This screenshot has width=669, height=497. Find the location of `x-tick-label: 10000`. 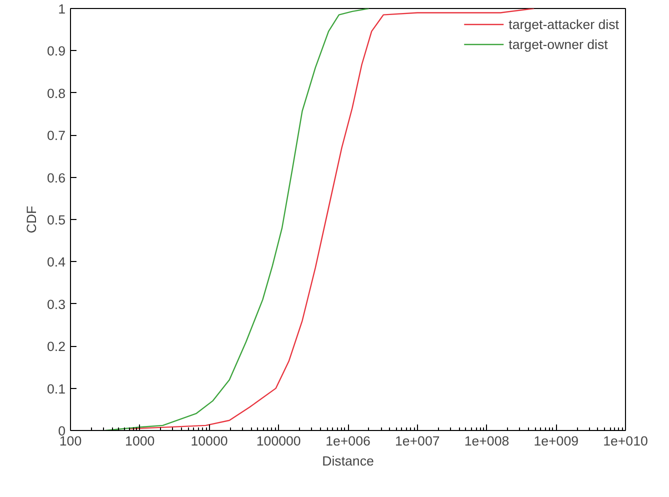

x-tick-label: 10000 is located at coordinates (209, 441).